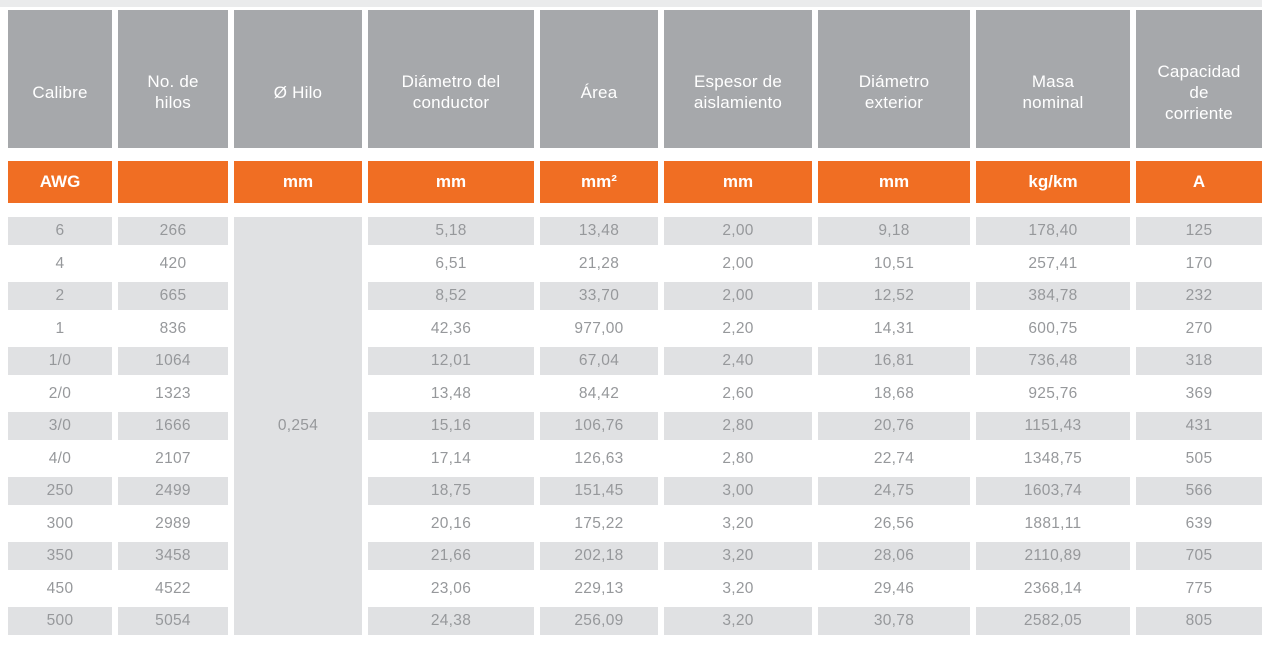  Describe the element at coordinates (451, 231) in the screenshot. I see `data-cell-diametro-conductor: 5,18` at that location.